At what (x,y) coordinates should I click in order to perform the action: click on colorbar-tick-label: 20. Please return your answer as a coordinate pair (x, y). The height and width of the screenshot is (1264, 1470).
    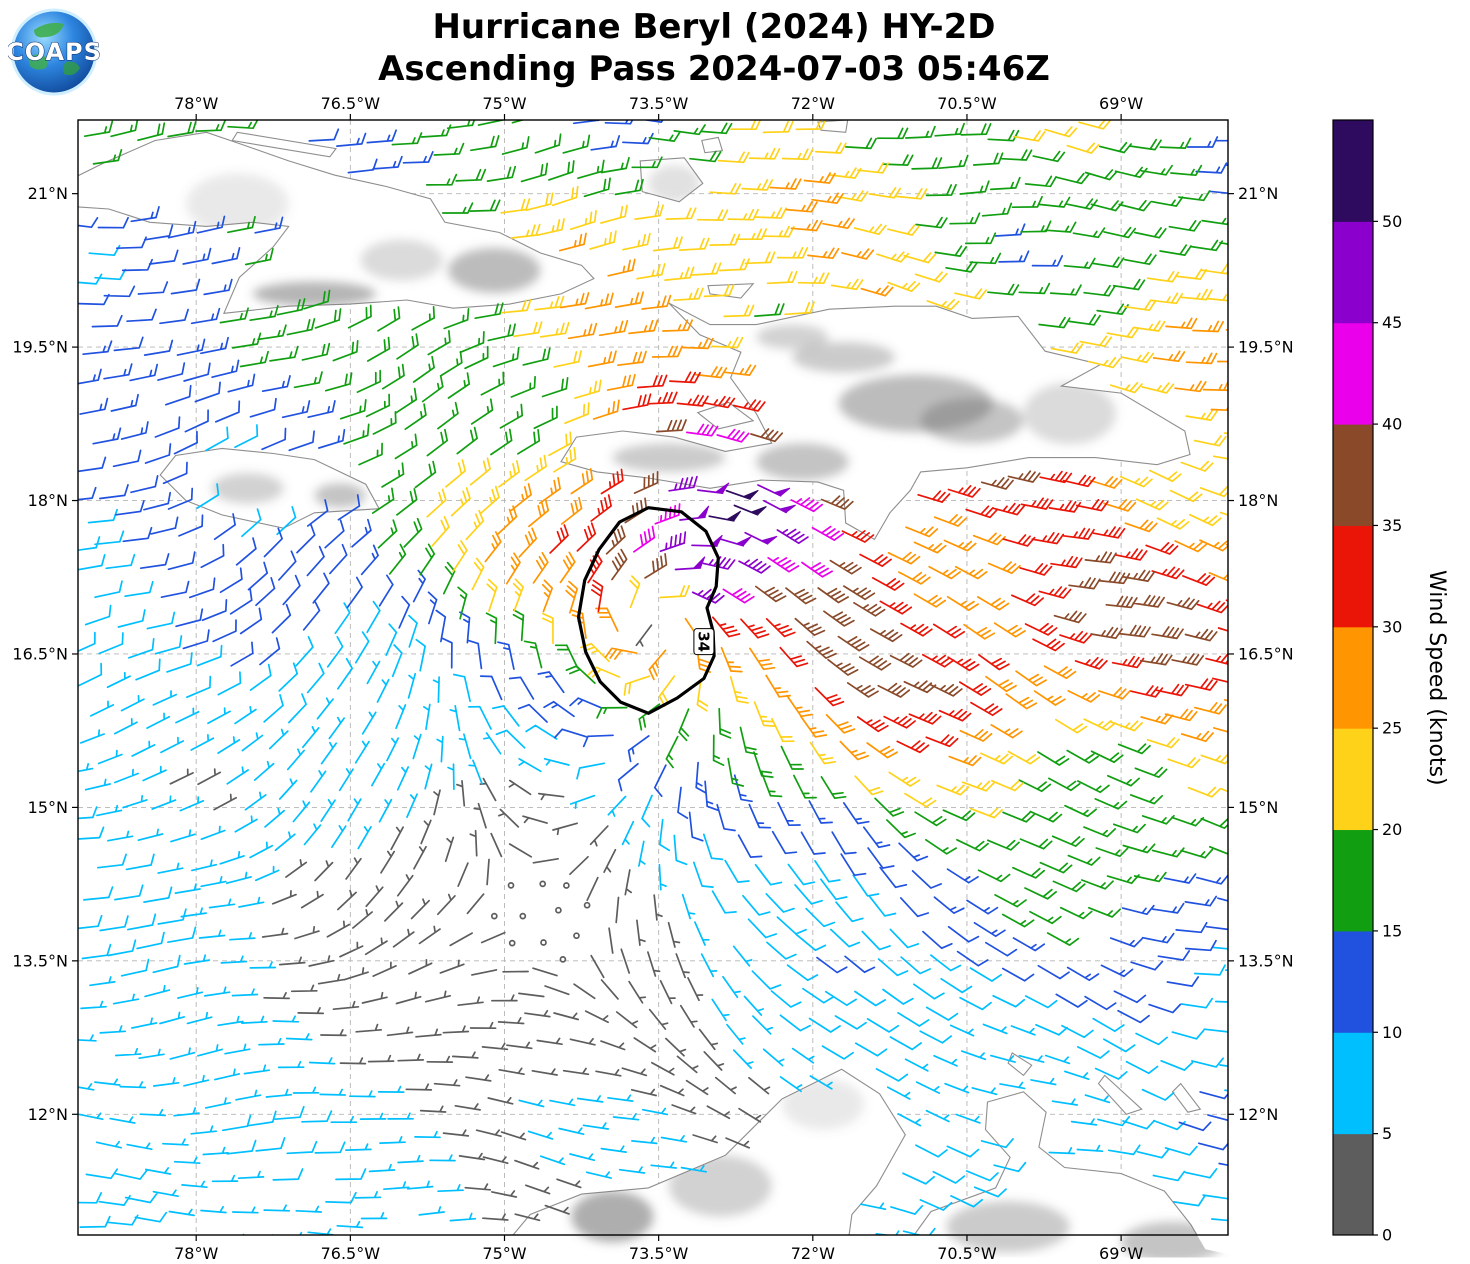
    Looking at the image, I should click on (1392, 829).